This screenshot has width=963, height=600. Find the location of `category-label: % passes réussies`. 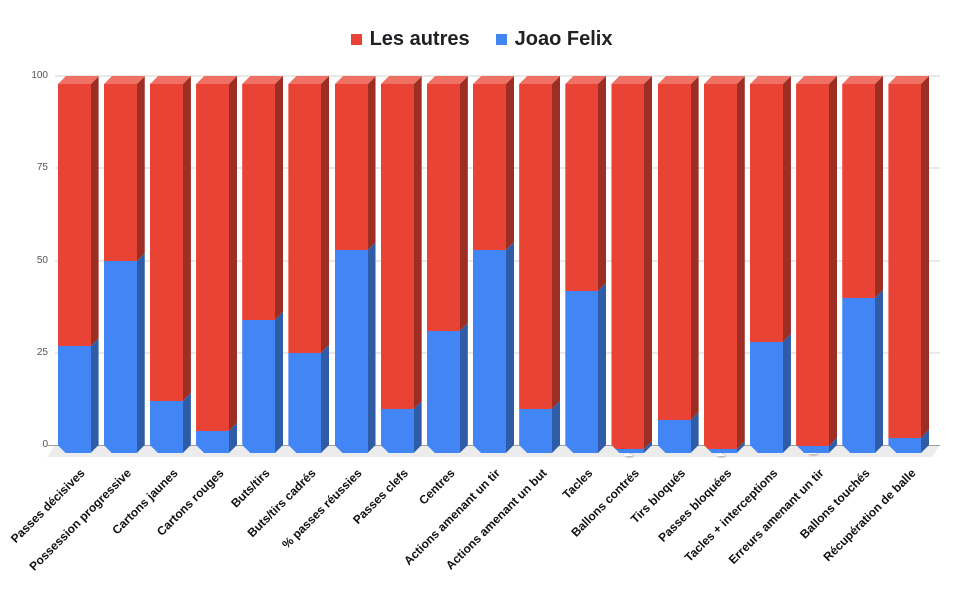

category-label: % passes réussies is located at coordinates (322, 509).